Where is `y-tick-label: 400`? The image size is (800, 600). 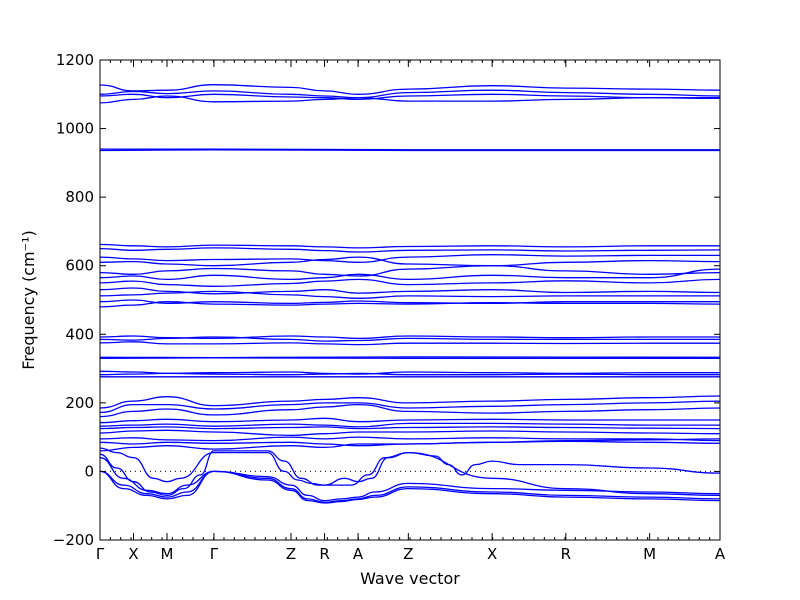 y-tick-label: 400 is located at coordinates (79, 334).